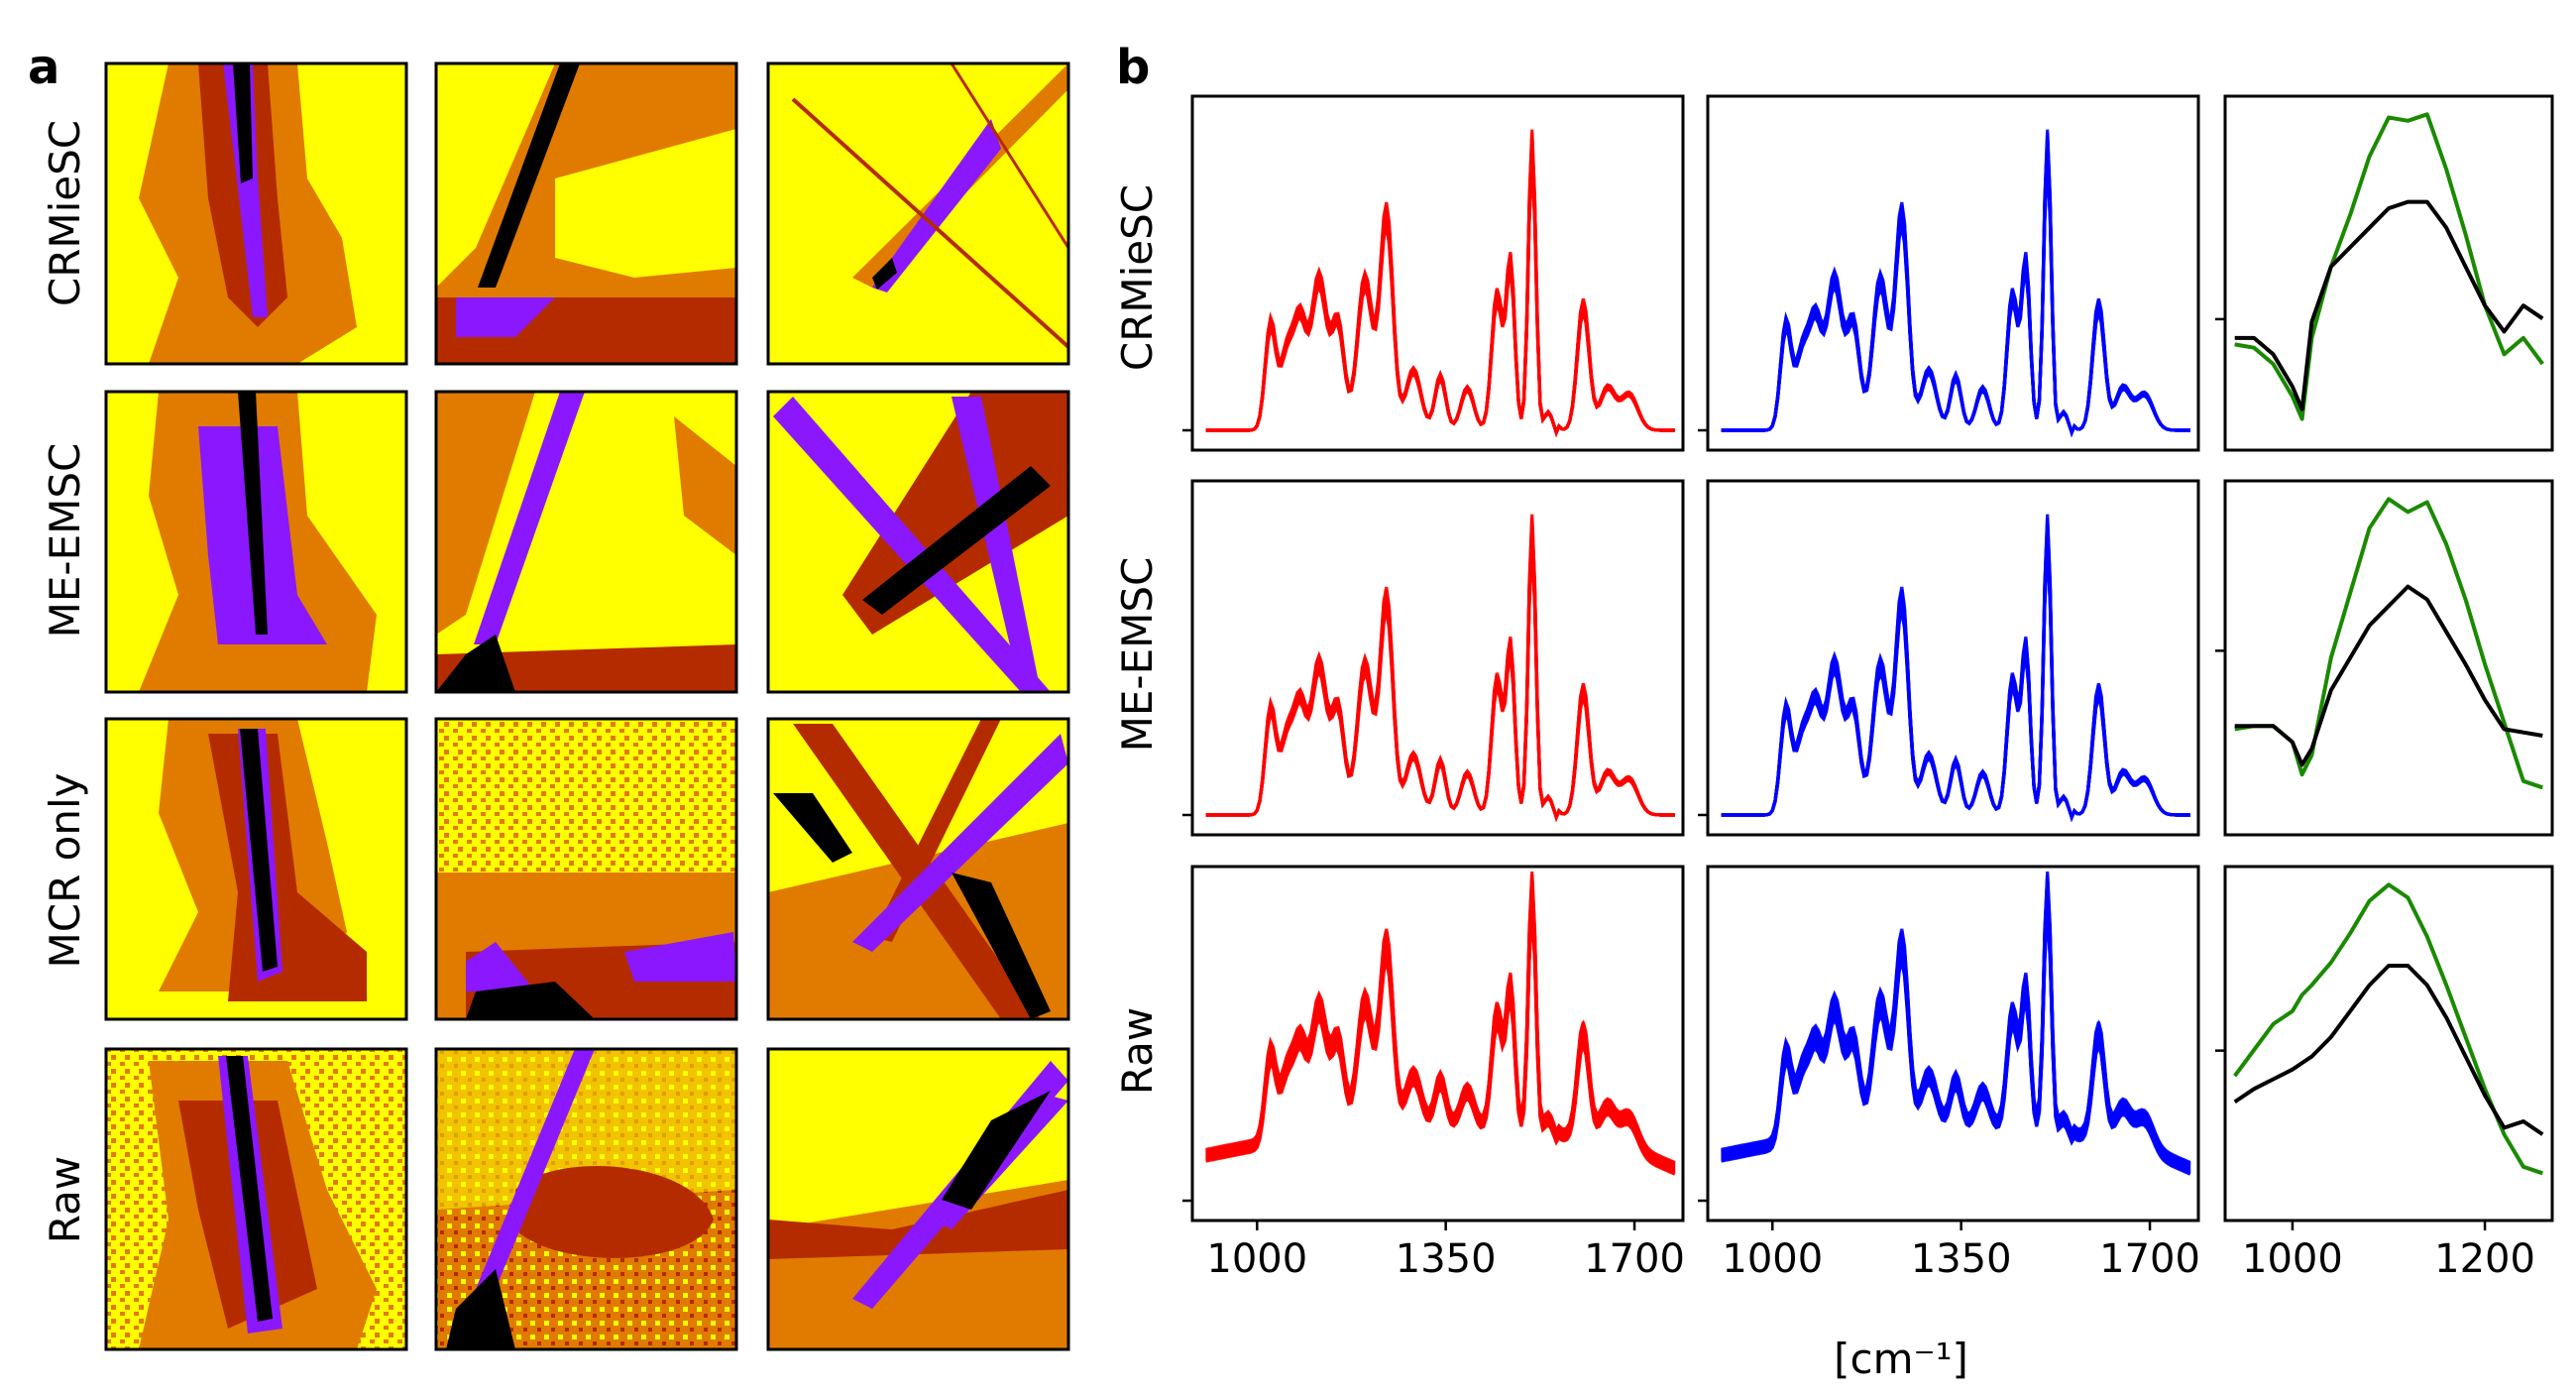  What do you see at coordinates (2484, 1259) in the screenshot?
I see `x-tick-label: 1200` at bounding box center [2484, 1259].